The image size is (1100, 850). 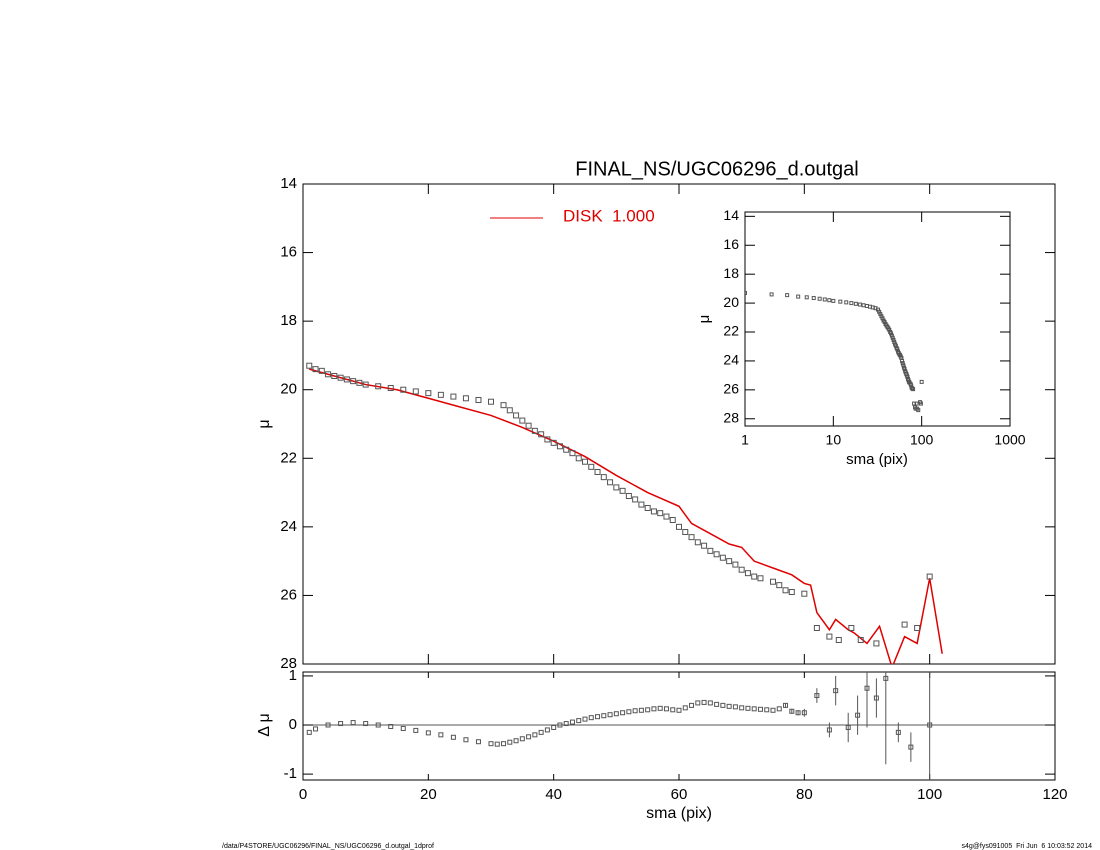 What do you see at coordinates (288, 389) in the screenshot?
I see `y-tick-label: 20` at bounding box center [288, 389].